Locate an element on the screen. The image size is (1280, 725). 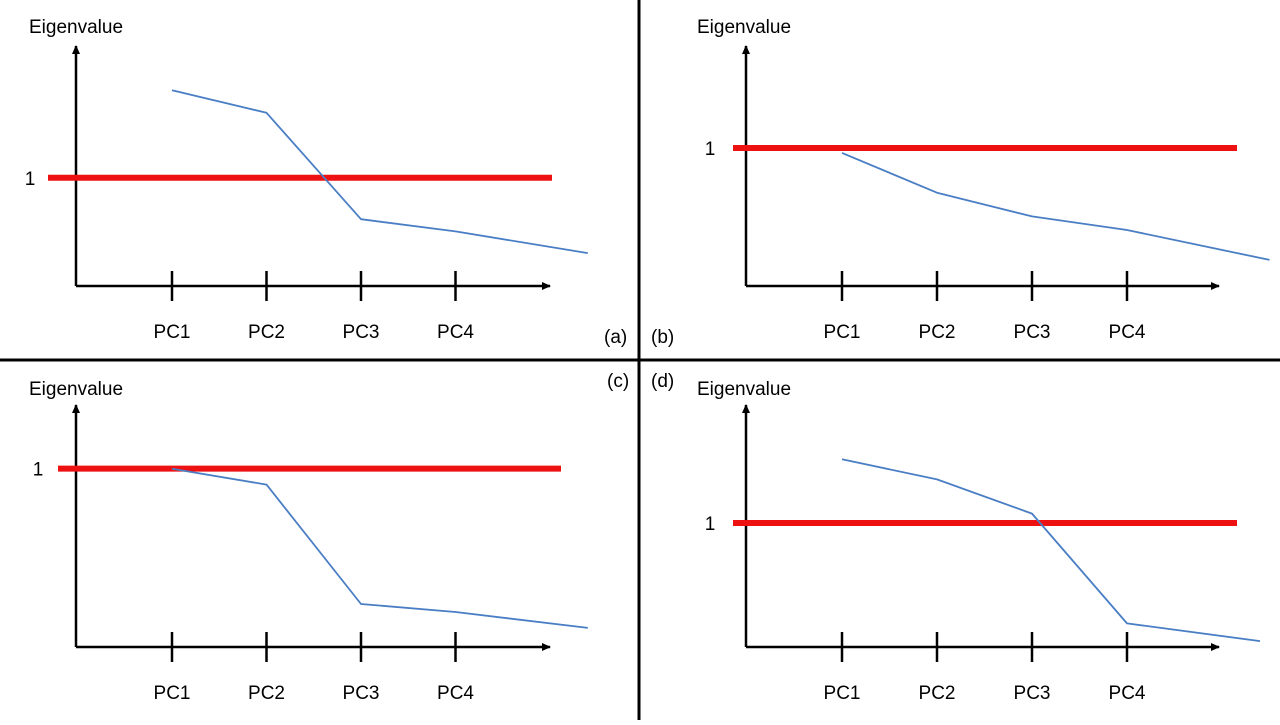
panel-label: (b) is located at coordinates (662, 337).